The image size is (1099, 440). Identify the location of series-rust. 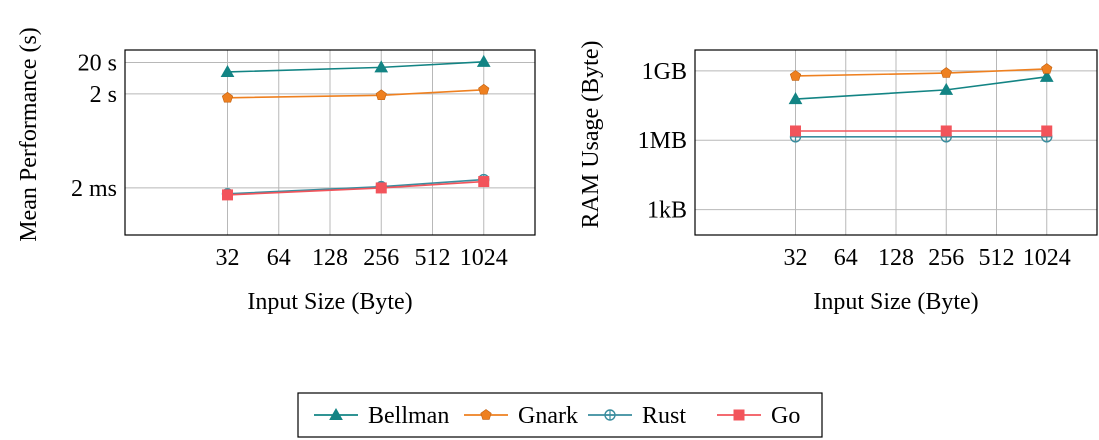
(355, 186).